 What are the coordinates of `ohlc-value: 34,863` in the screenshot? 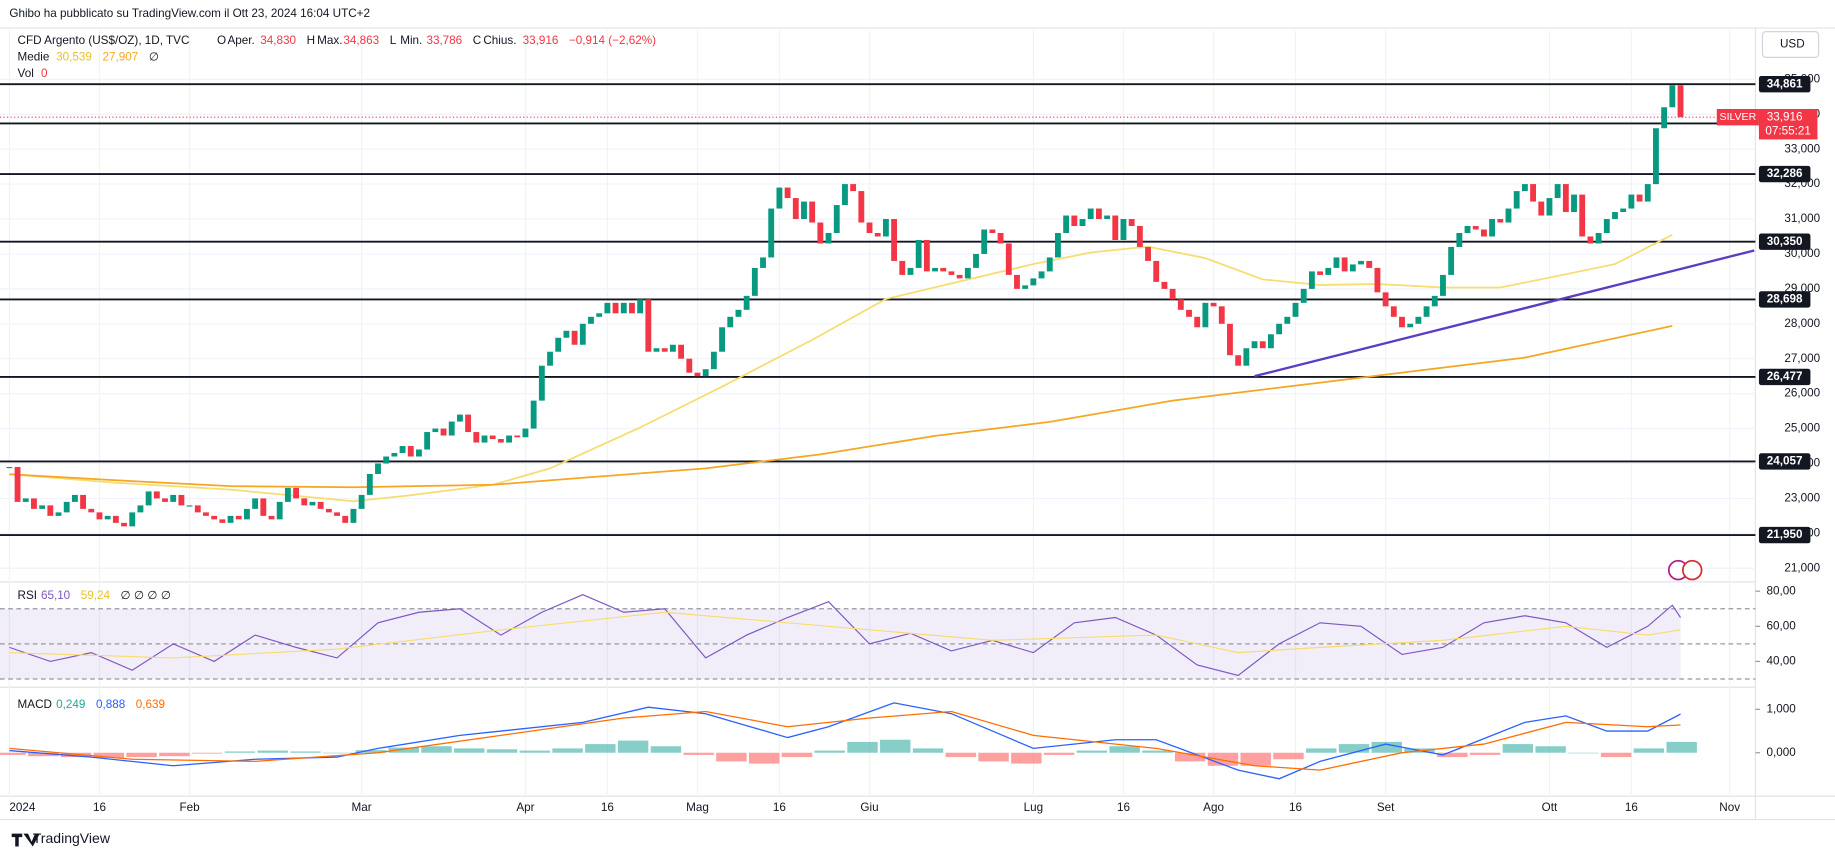 It's located at (361, 40).